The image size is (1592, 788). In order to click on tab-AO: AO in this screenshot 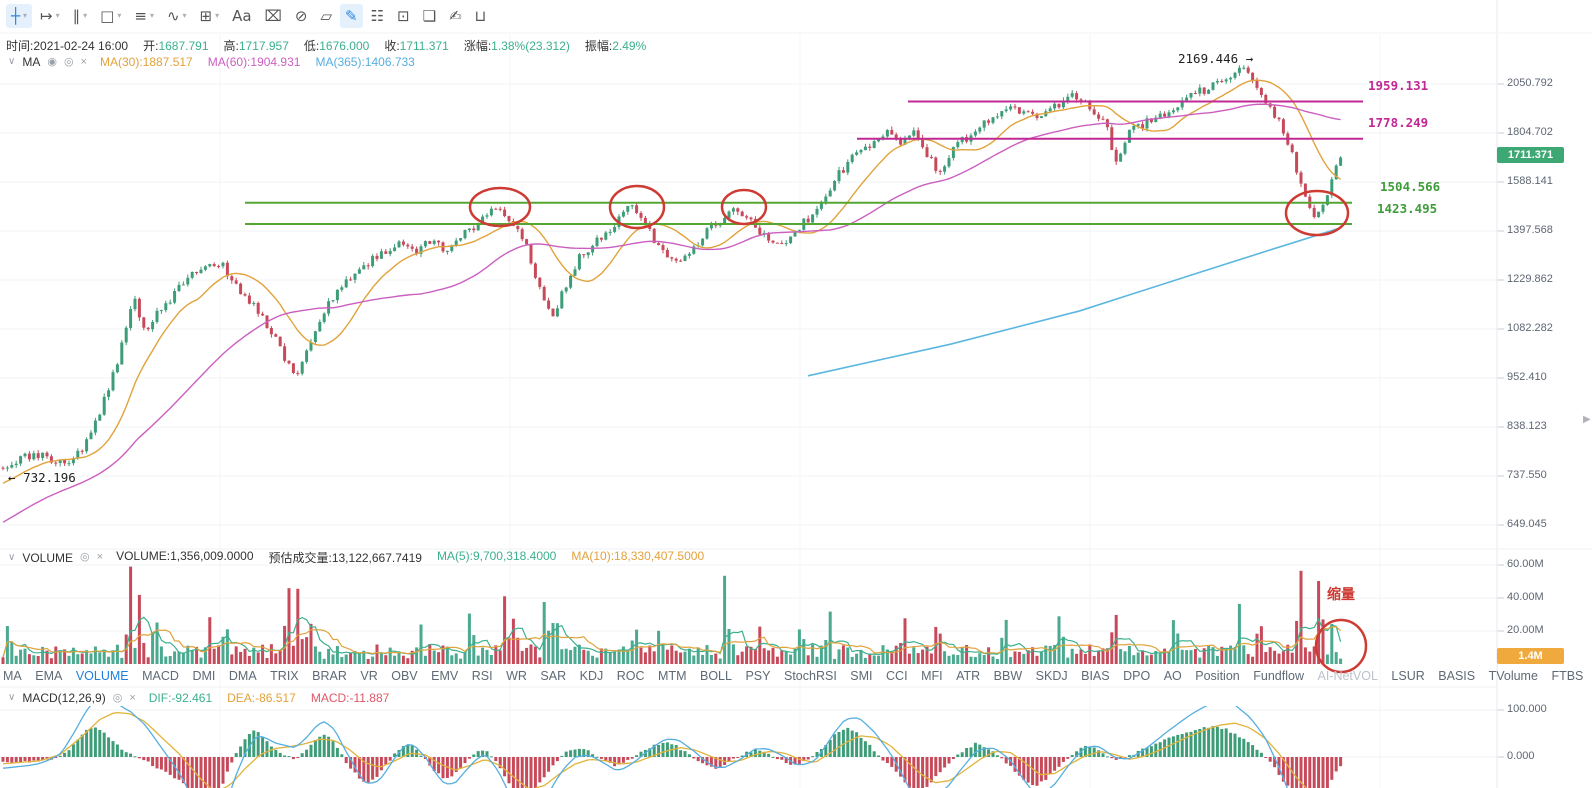, I will do `click(1172, 676)`.